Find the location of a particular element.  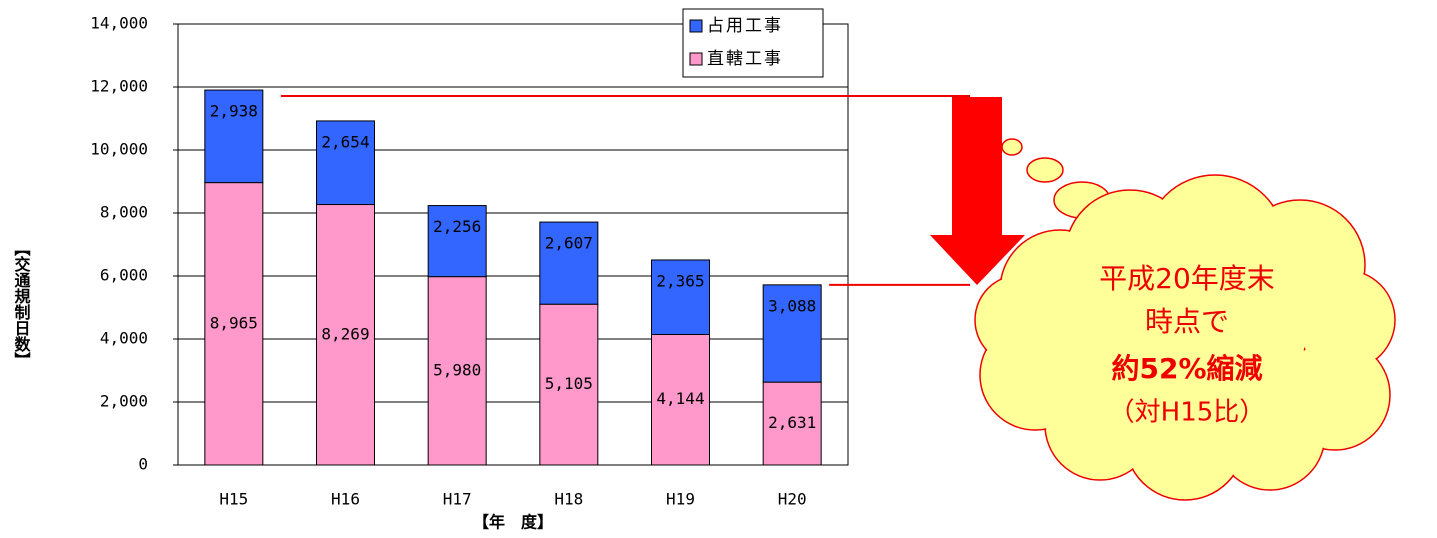

callout-text: （対H15比） is located at coordinates (1187, 413).